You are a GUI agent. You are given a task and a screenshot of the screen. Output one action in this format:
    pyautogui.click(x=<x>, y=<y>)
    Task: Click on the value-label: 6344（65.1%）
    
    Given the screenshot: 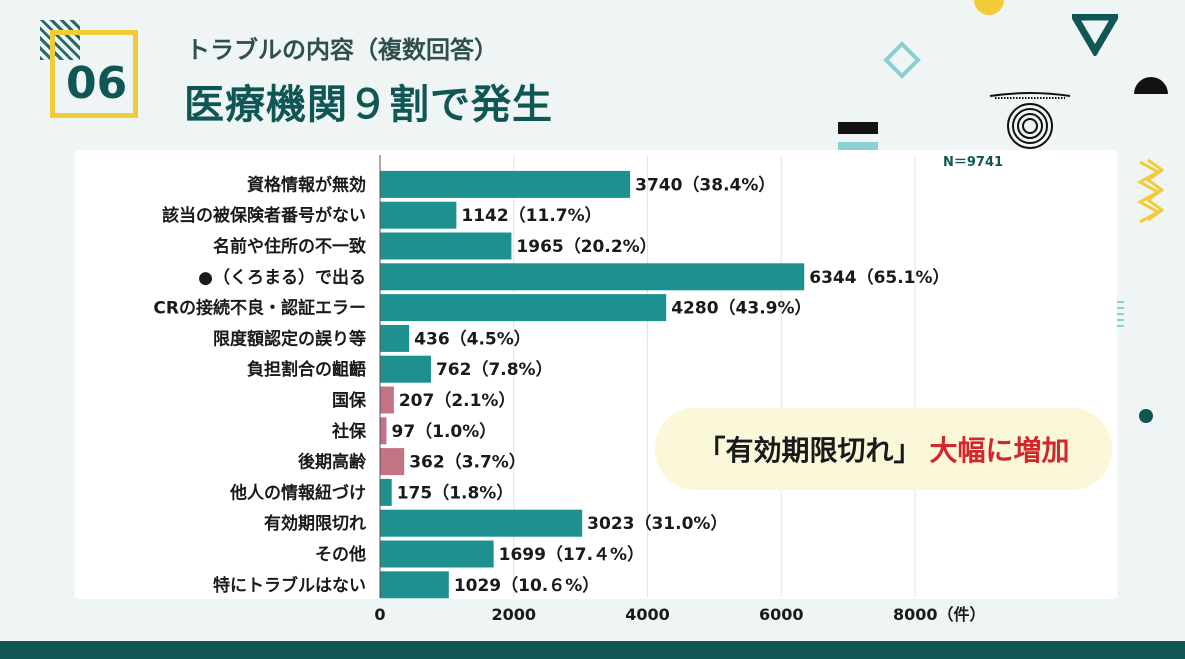 What is the action you would take?
    pyautogui.click(x=879, y=277)
    